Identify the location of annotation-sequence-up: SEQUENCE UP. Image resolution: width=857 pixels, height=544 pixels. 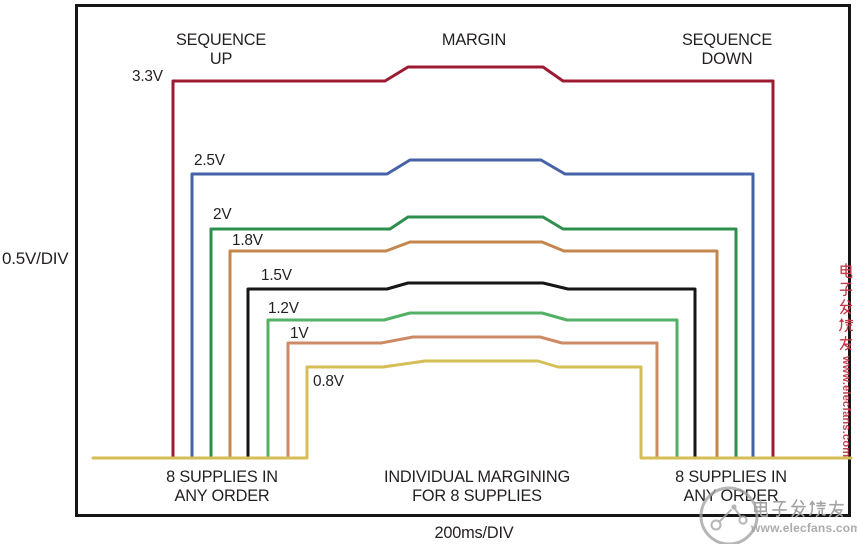
(221, 49).